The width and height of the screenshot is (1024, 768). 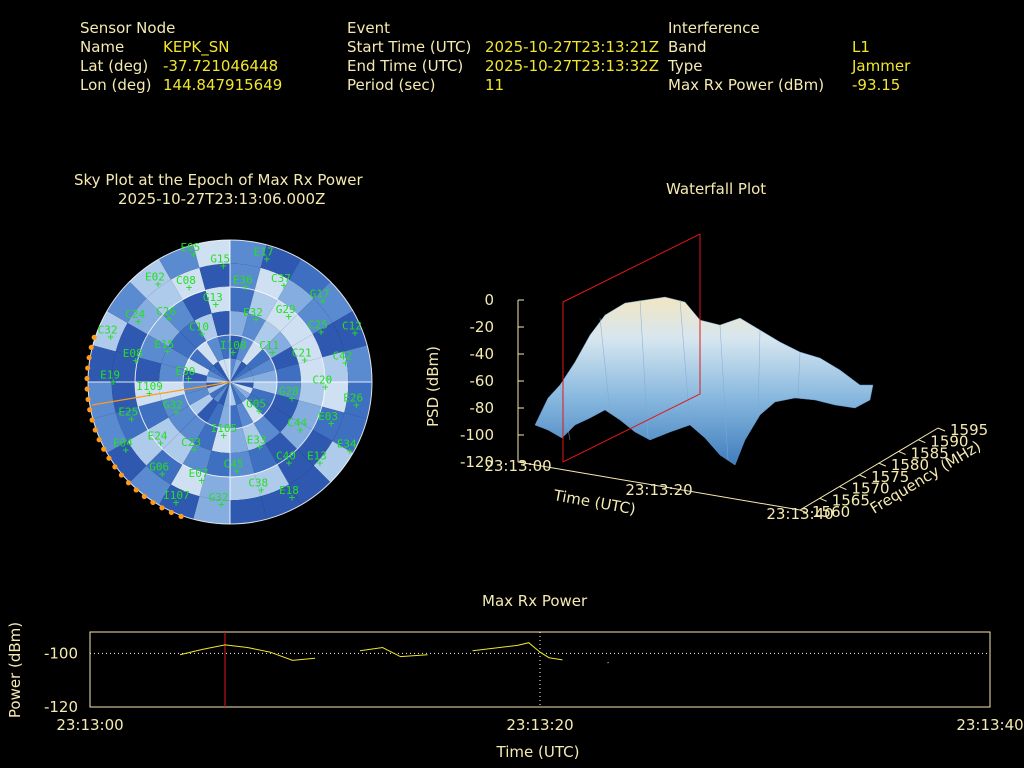 I want to click on psd-tick-label: -80, so click(x=482, y=408).